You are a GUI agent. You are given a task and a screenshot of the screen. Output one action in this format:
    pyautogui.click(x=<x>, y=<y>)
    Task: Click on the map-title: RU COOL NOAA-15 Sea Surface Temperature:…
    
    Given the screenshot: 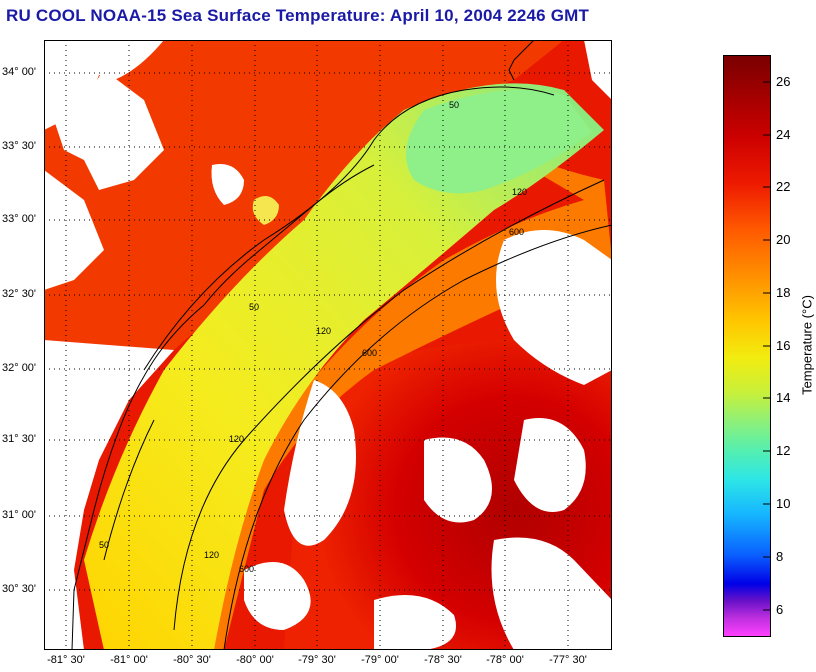 What is the action you would take?
    pyautogui.click(x=298, y=15)
    